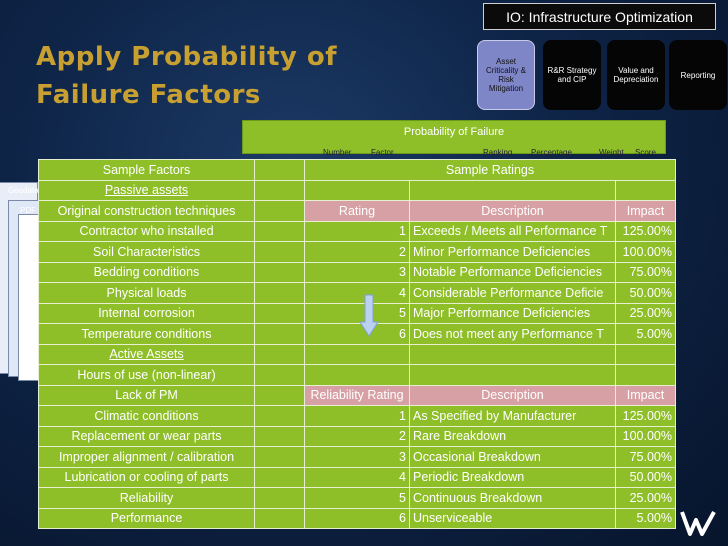 The width and height of the screenshot is (728, 546). I want to click on rating-impact: 25.00%, so click(645, 313).